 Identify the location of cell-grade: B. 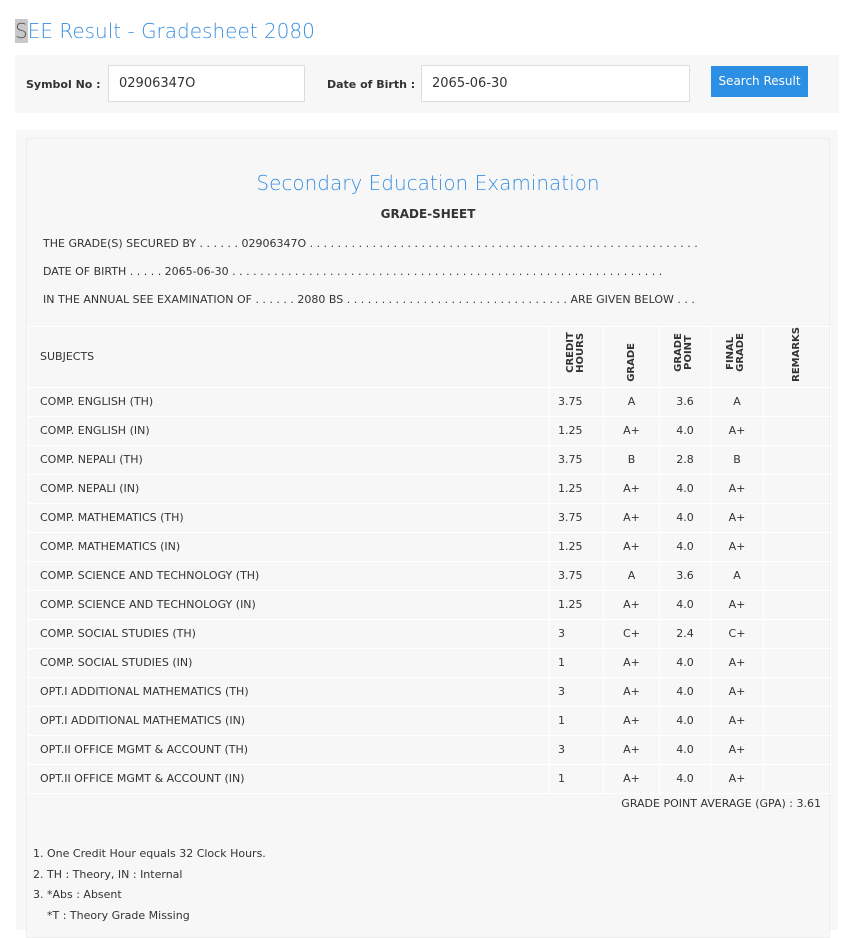
(631, 459).